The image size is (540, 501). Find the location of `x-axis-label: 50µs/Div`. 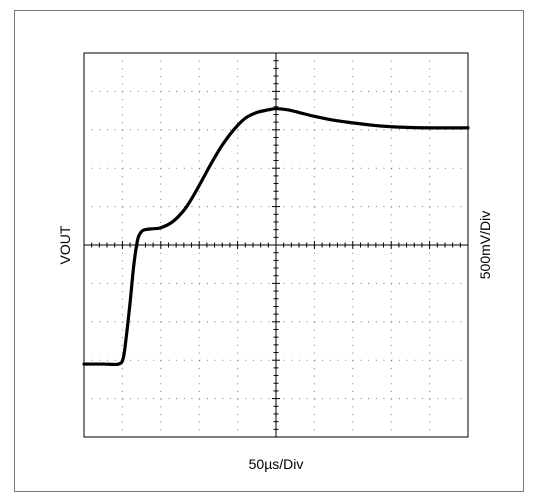

x-axis-label: 50µs/Div is located at coordinates (276, 464).